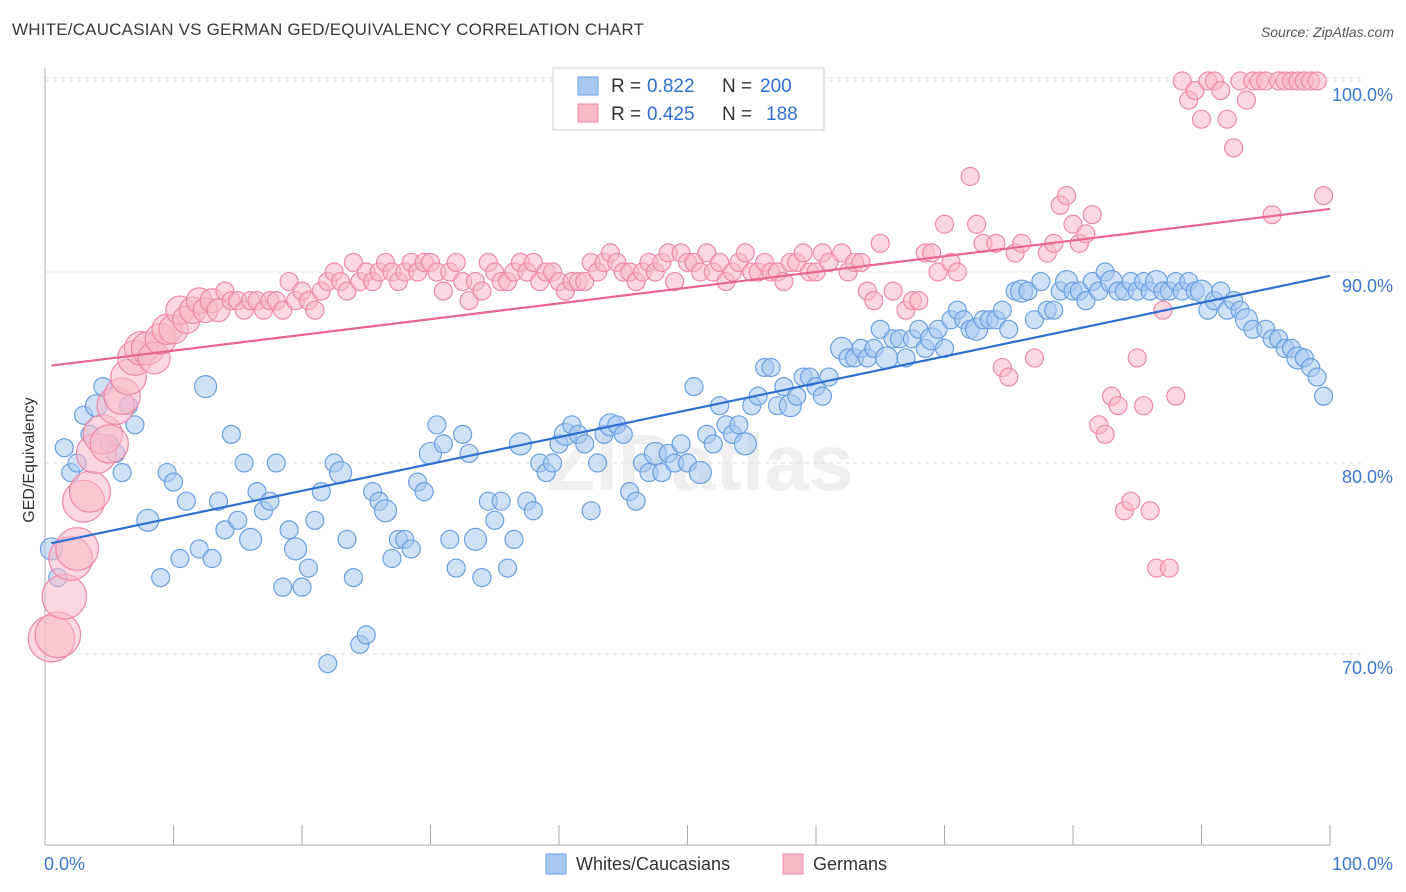  What do you see at coordinates (671, 86) in the screenshot?
I see `legend-r-value: 0.822` at bounding box center [671, 86].